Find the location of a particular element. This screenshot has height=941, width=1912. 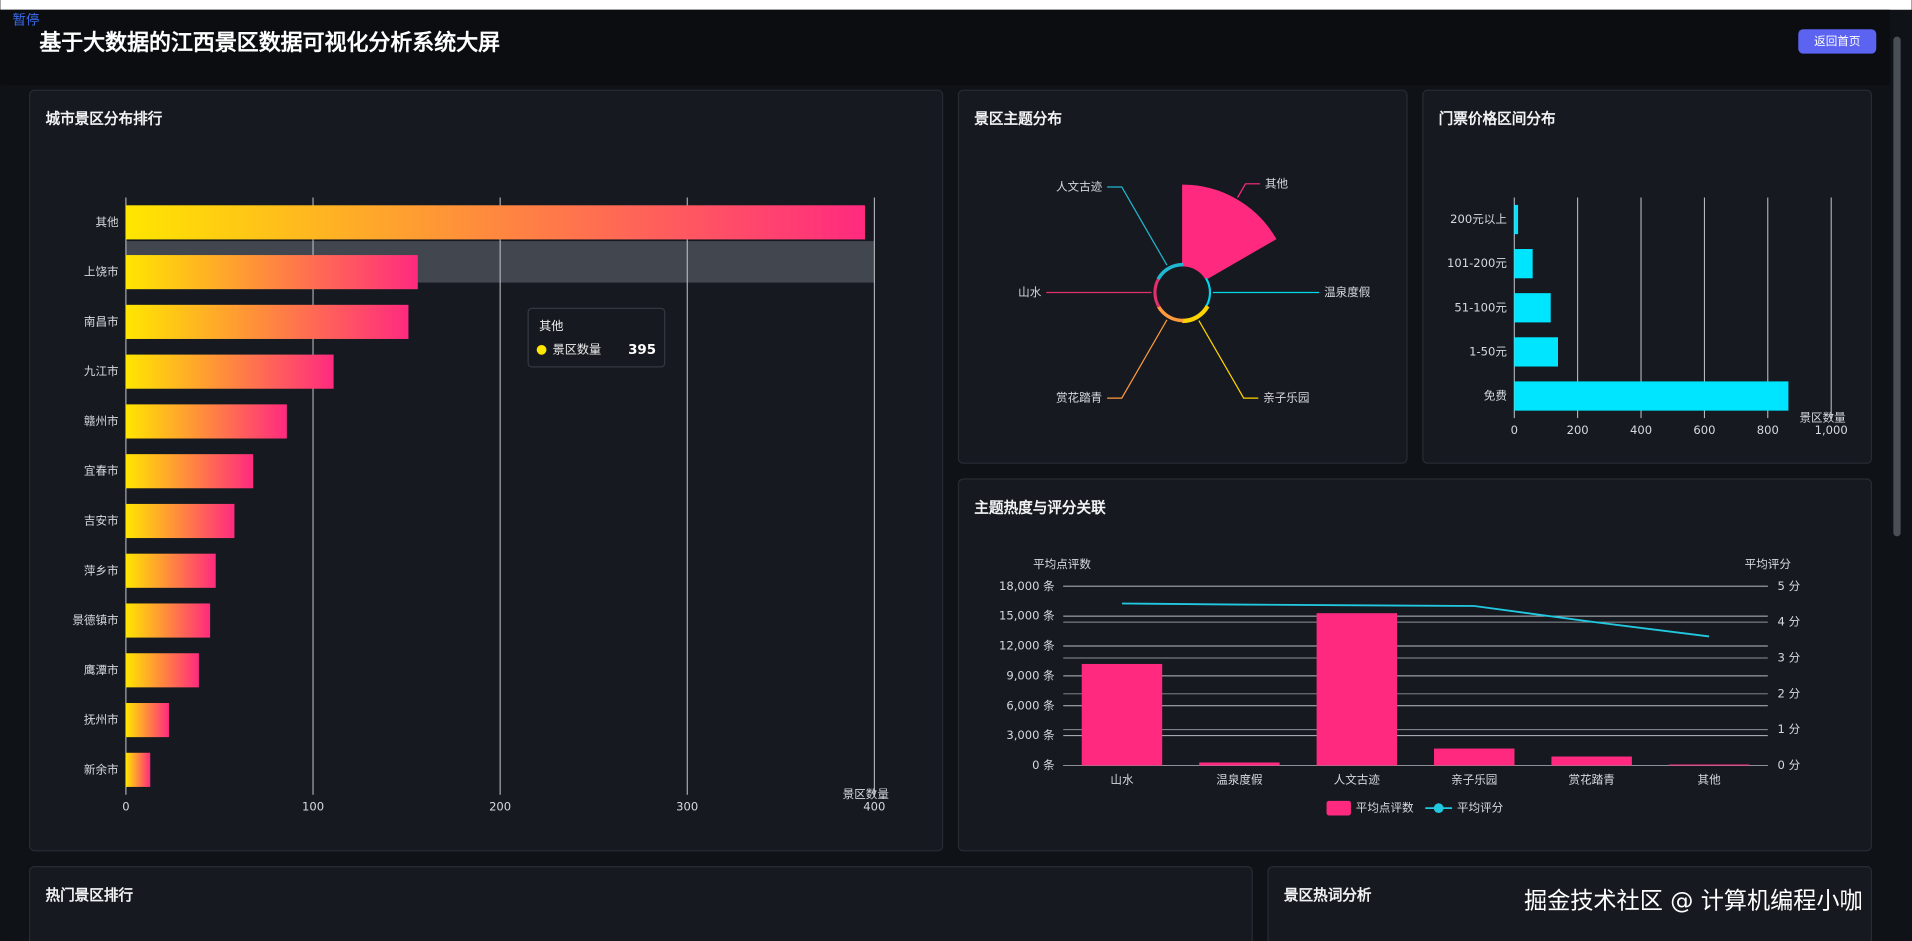

y-tick-label: 0 条 is located at coordinates (1043, 765).